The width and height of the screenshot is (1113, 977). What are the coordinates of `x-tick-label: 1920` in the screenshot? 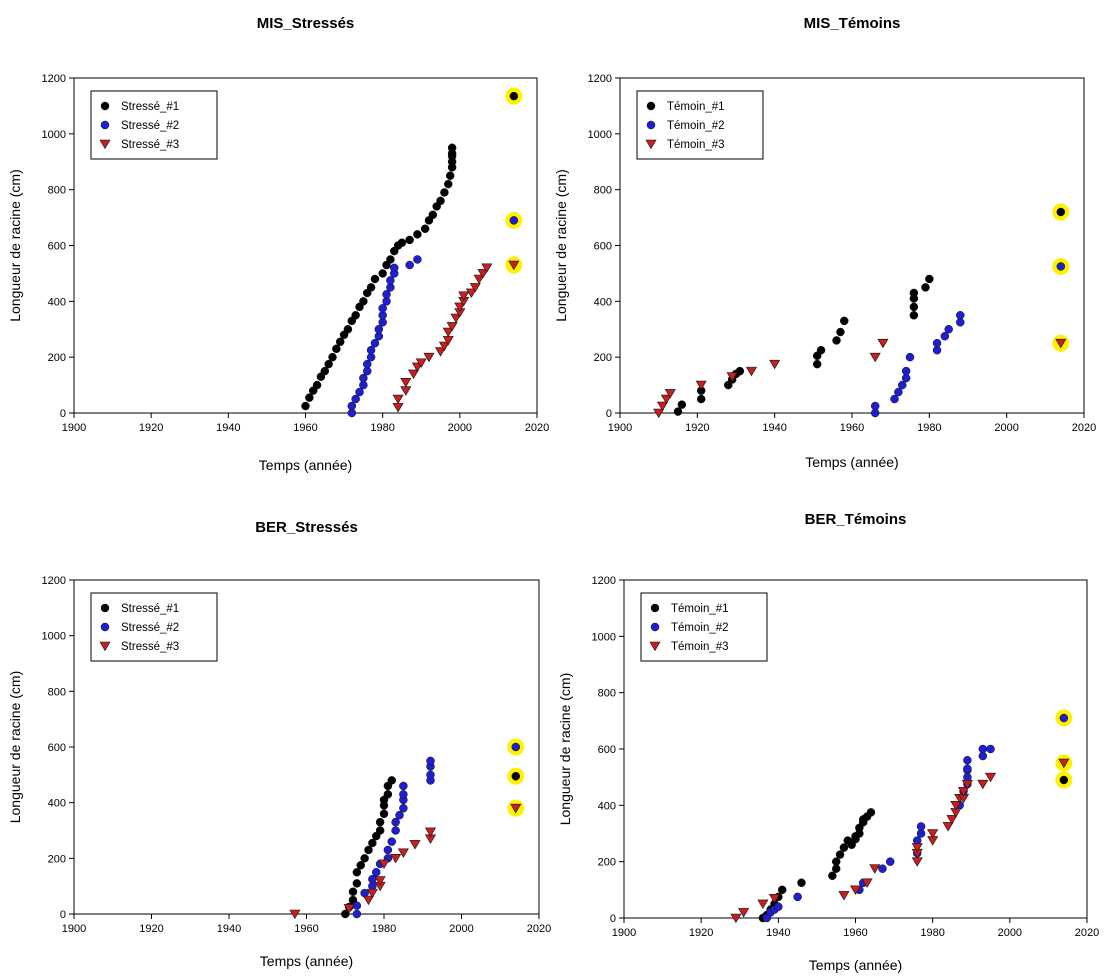 It's located at (701, 933).